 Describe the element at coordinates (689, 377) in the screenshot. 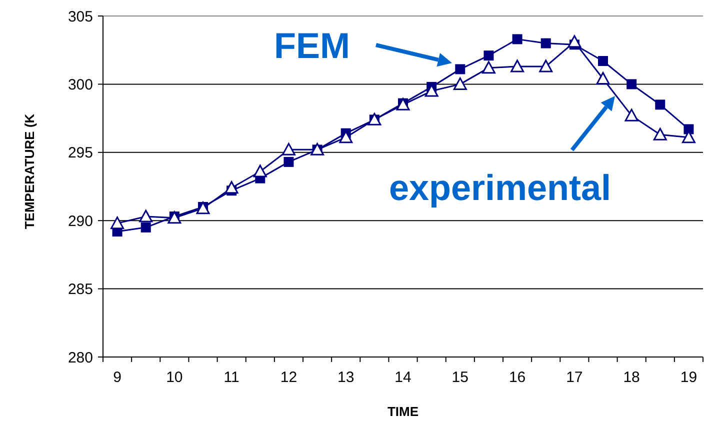

I see `x-tick-label: 19` at that location.